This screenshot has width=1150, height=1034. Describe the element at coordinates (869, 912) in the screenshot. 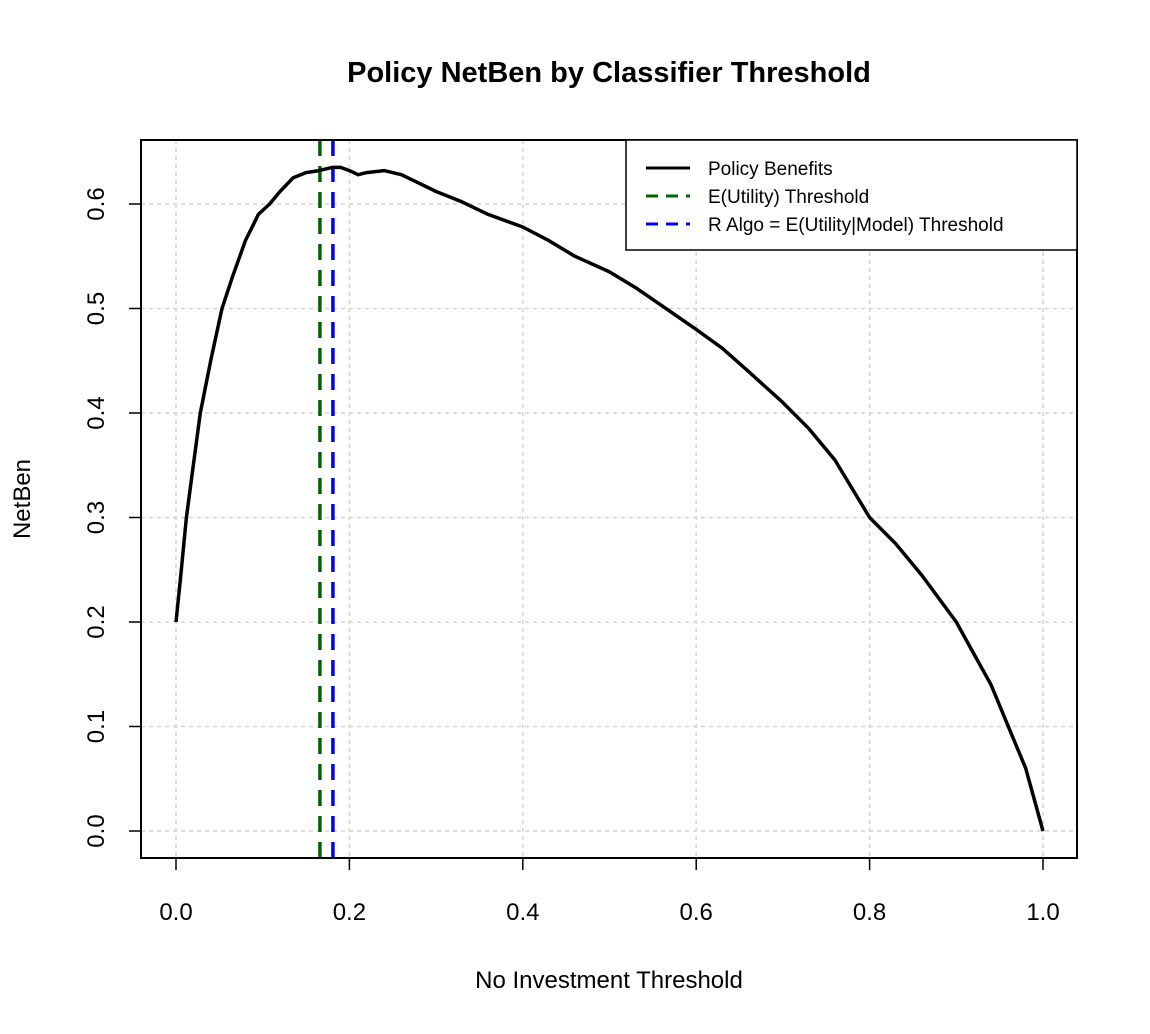

I see `x-tick-label: 0.8` at that location.